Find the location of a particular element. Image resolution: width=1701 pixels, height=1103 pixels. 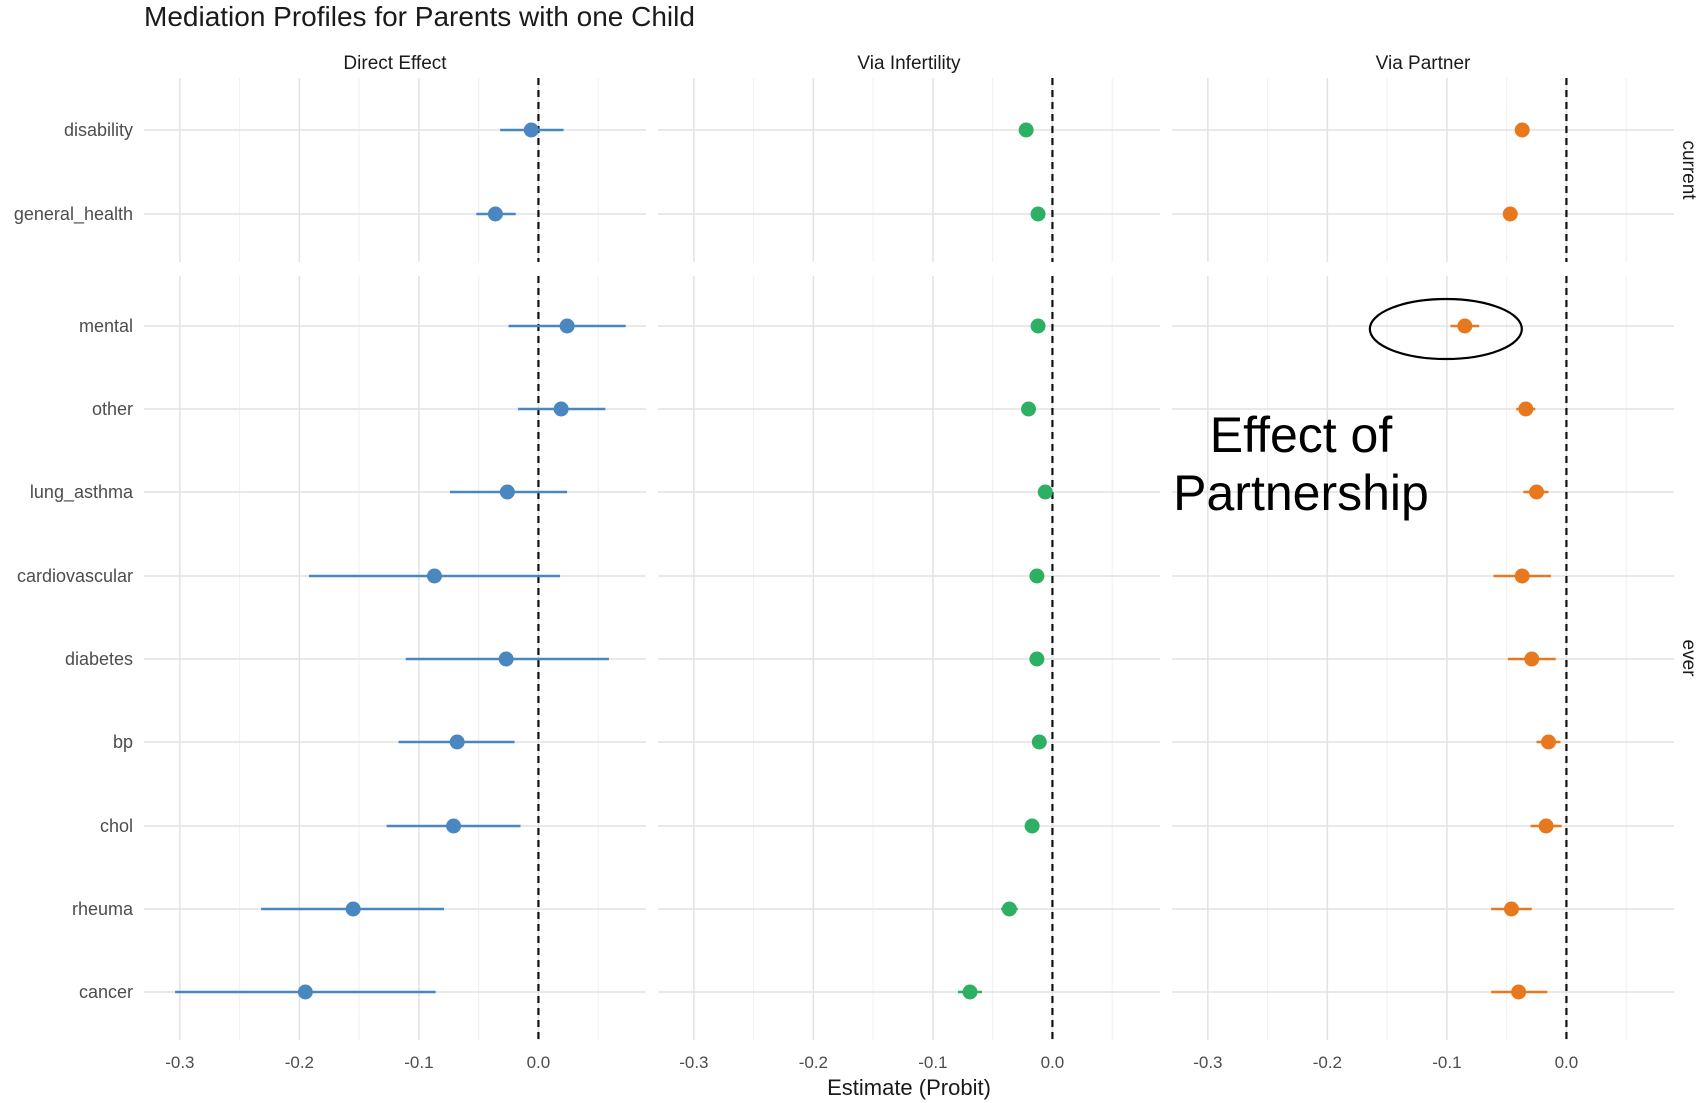

category-label: disability is located at coordinates (98, 130).